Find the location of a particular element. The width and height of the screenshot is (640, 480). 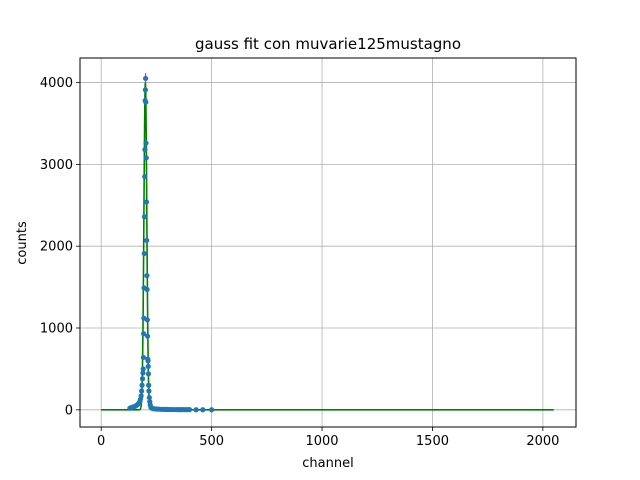

x-tick-label: 1000 is located at coordinates (321, 441).